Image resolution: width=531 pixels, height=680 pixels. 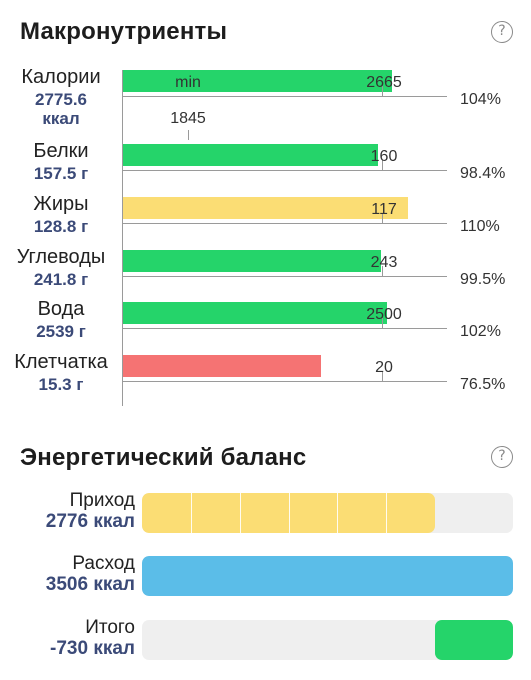 I want to click on norm-label: 117, so click(x=384, y=209).